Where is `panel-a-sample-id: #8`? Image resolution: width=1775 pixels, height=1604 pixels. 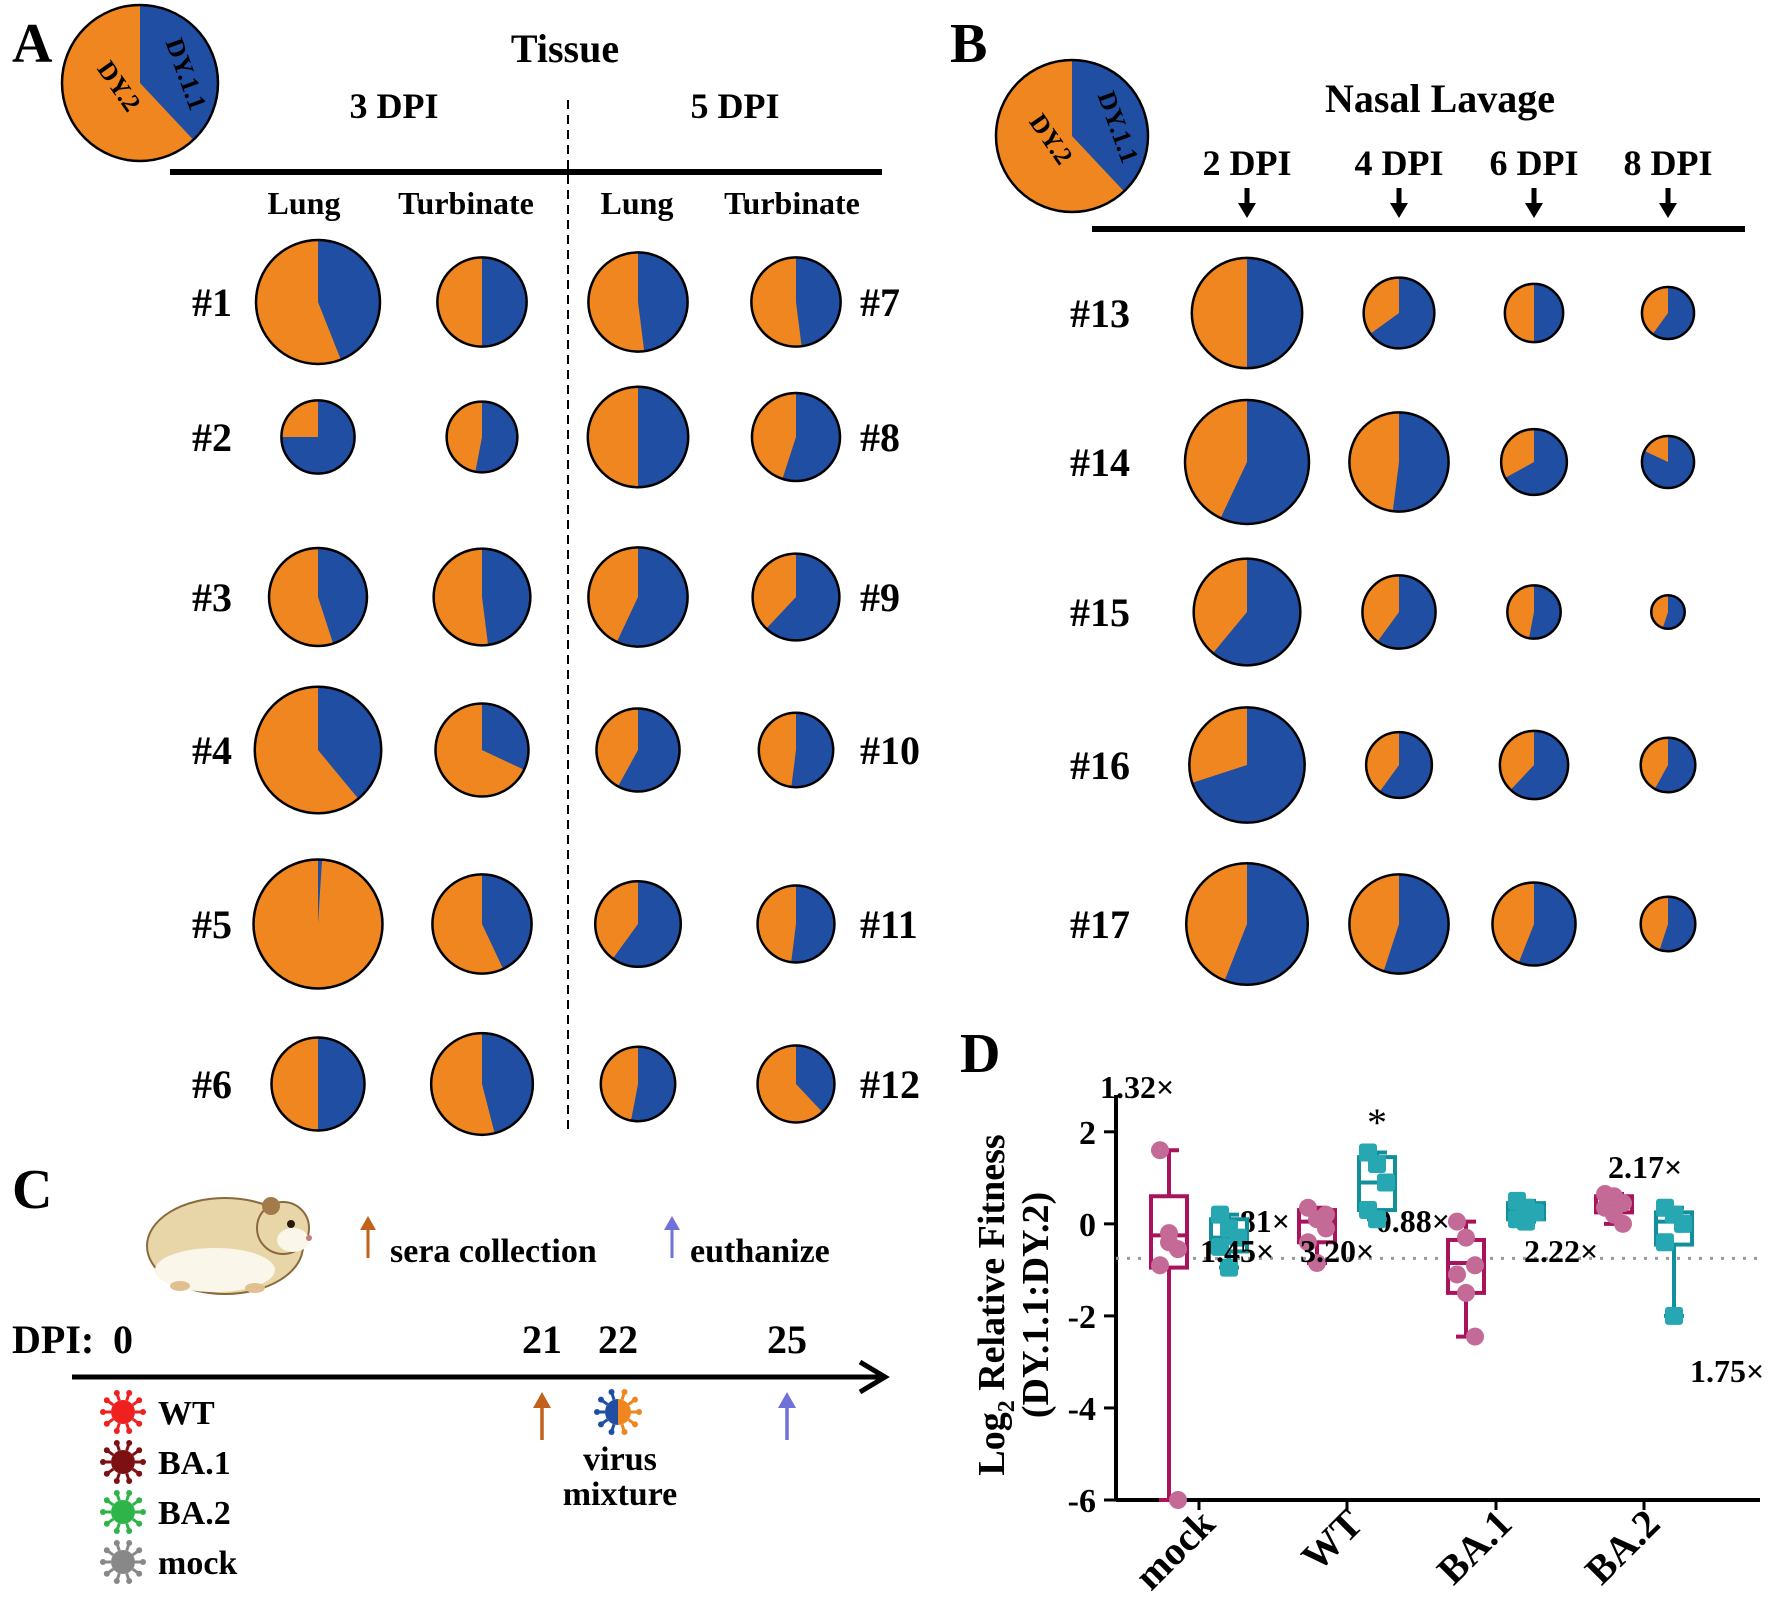 panel-a-sample-id: #8 is located at coordinates (880, 437).